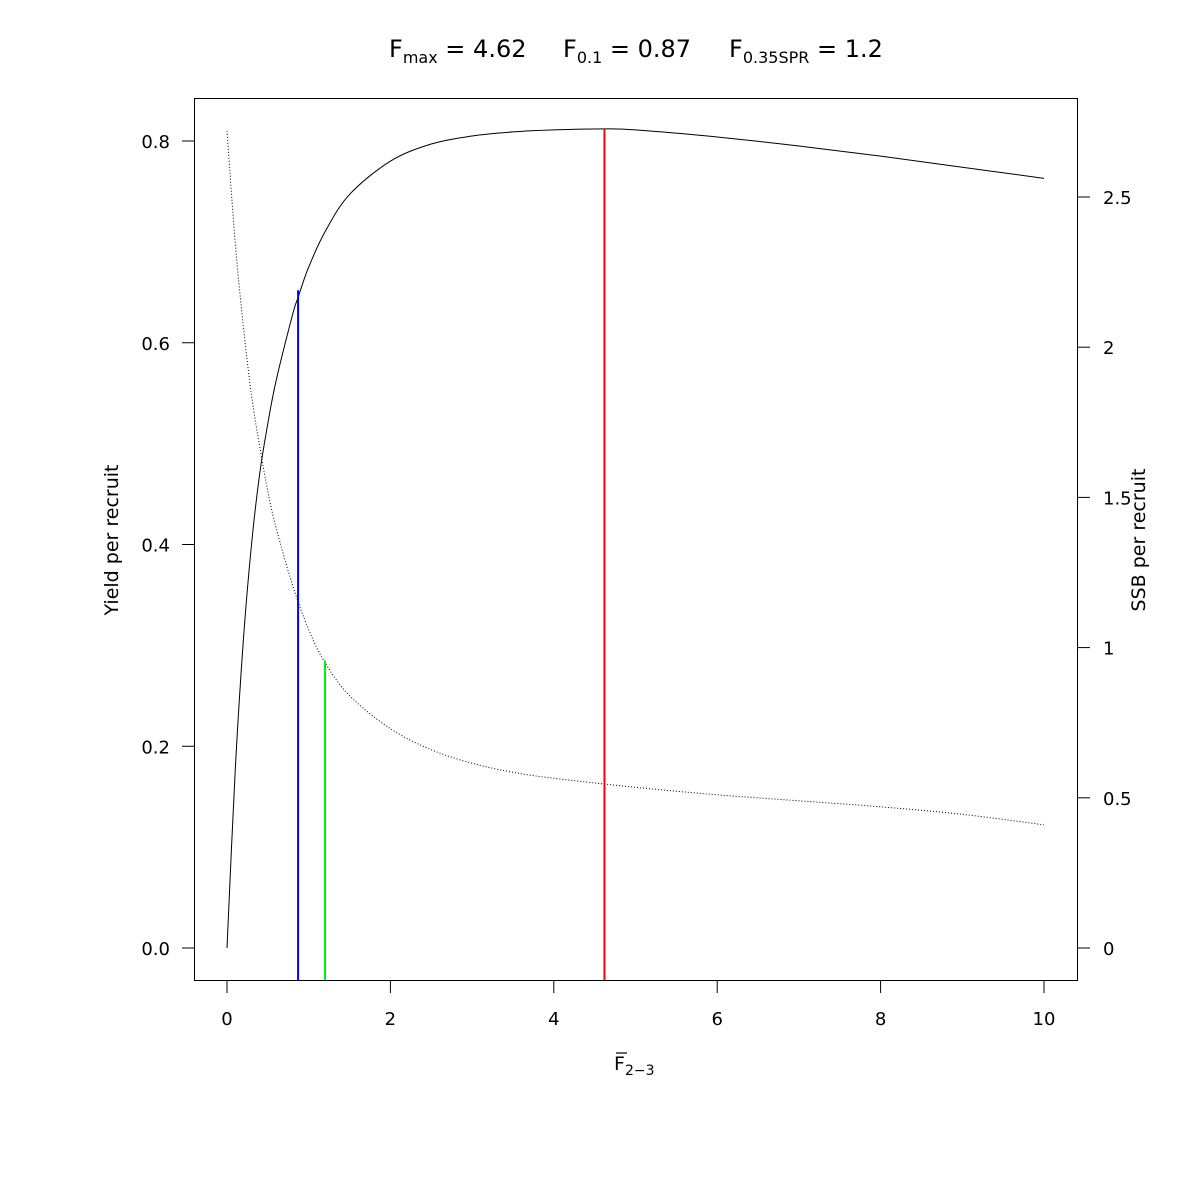 Image resolution: width=1200 pixels, height=1200 pixels. I want to click on x-tick-label: 4, so click(553, 1019).